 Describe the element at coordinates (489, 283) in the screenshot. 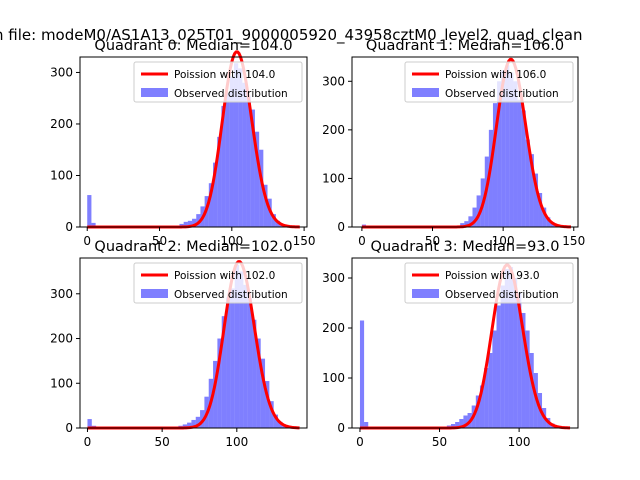

I see `legend: Poission with 93.0 Observed distribution` at that location.